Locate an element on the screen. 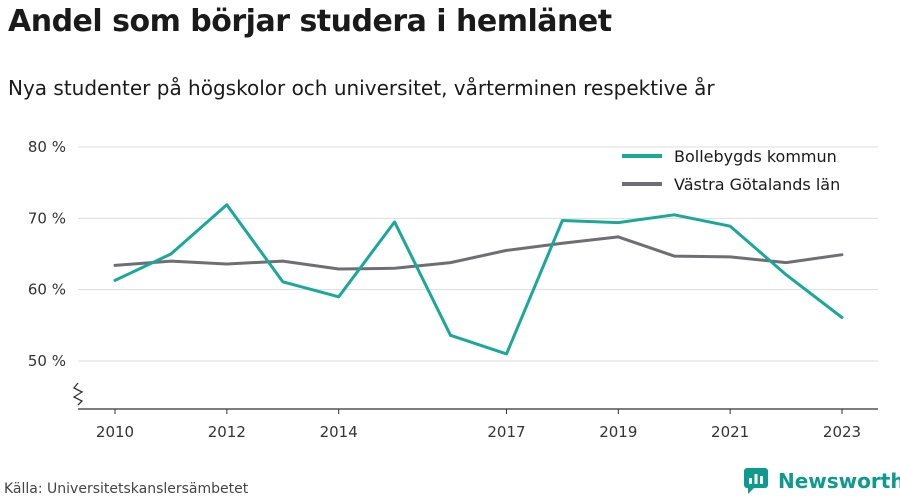  x-tick-label: 2021 is located at coordinates (730, 432).